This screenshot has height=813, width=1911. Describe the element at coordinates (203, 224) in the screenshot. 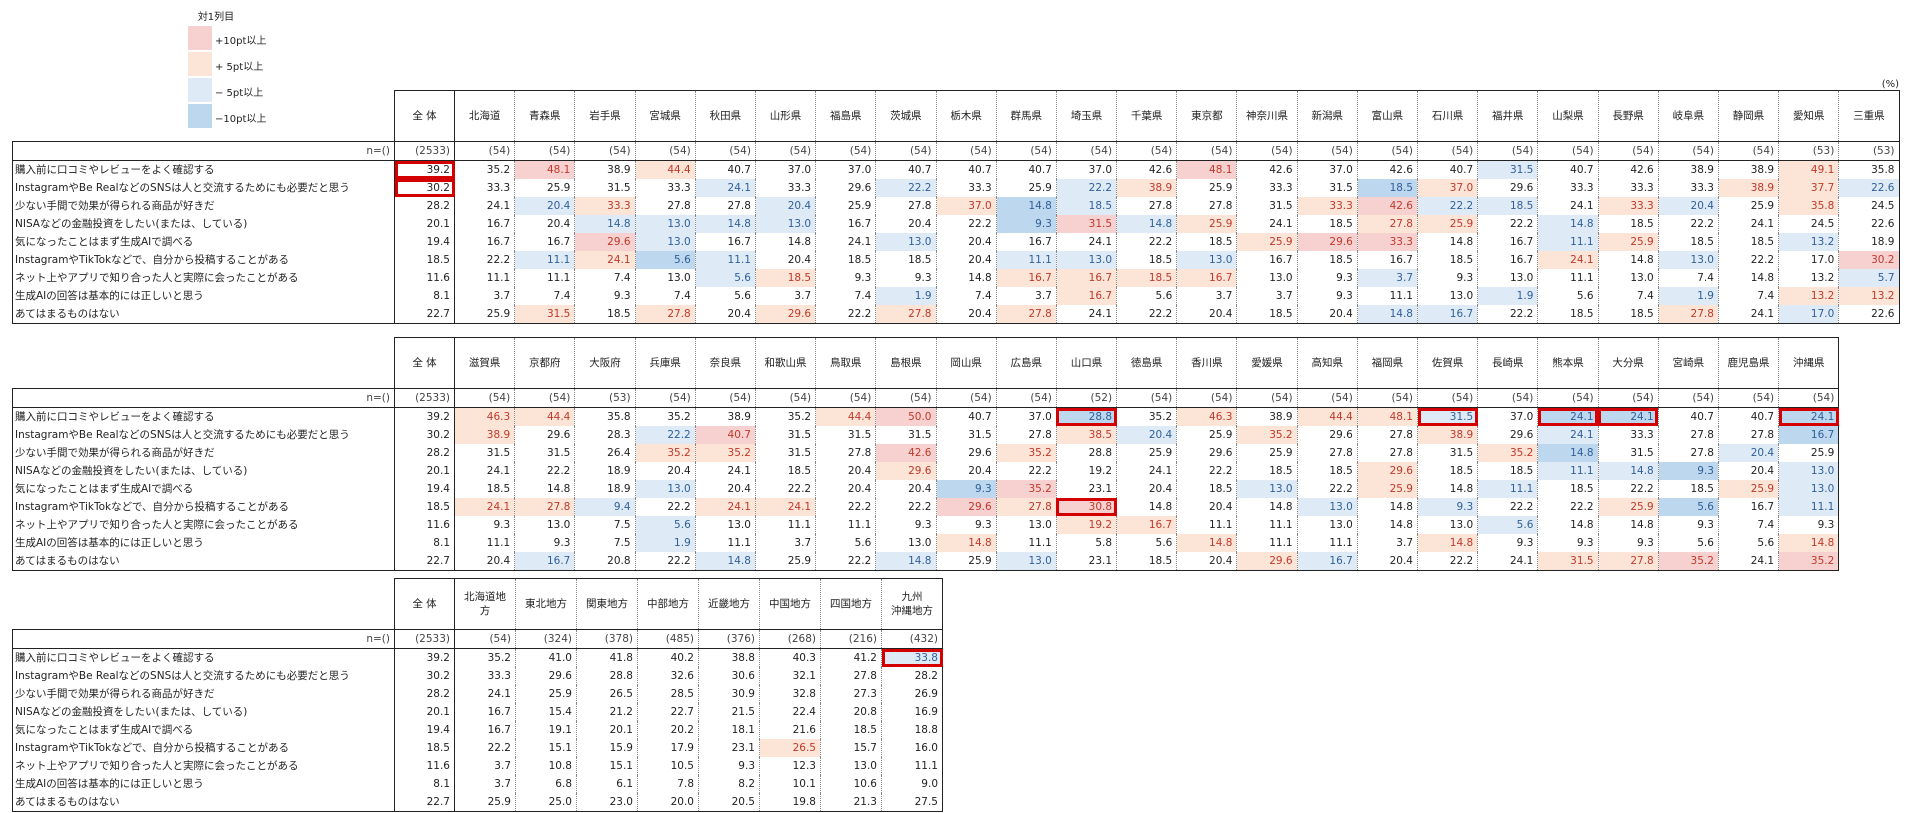

I see `row-label: NISAなどの金融投資をしたい(または、している)` at that location.